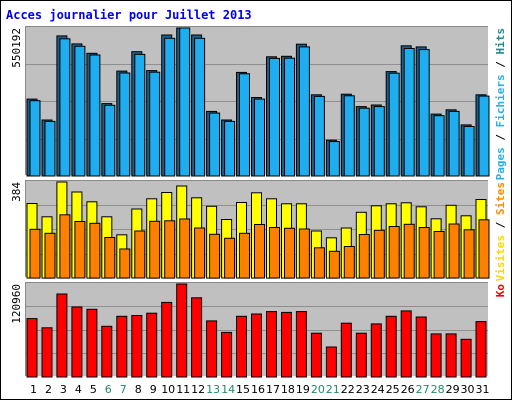  I want to click on x-tick-label: 29, so click(453, 389).